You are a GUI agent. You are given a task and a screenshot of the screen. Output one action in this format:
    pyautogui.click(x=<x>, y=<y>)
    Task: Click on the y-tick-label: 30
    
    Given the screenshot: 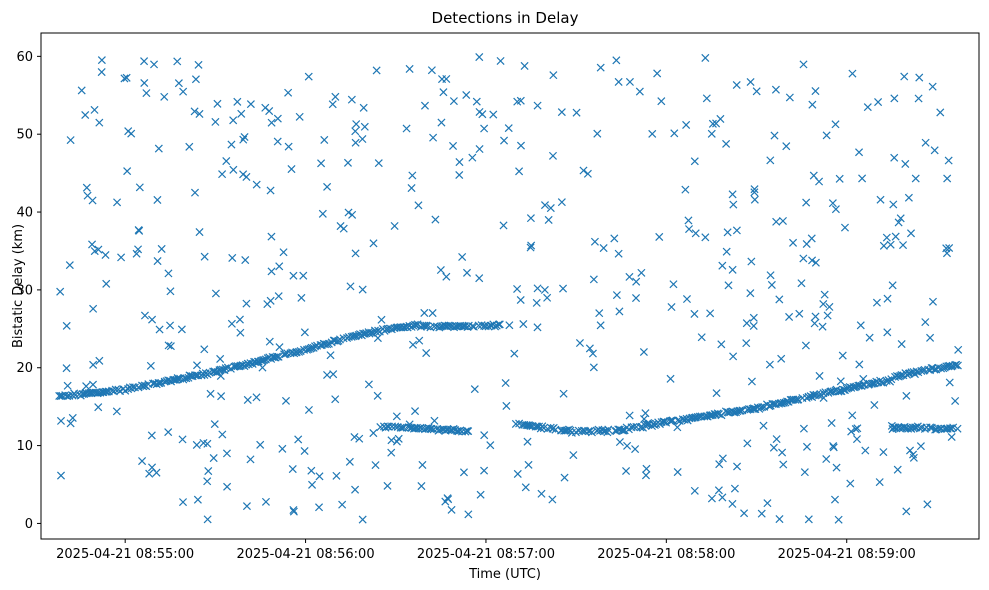 What is the action you would take?
    pyautogui.click(x=24, y=290)
    